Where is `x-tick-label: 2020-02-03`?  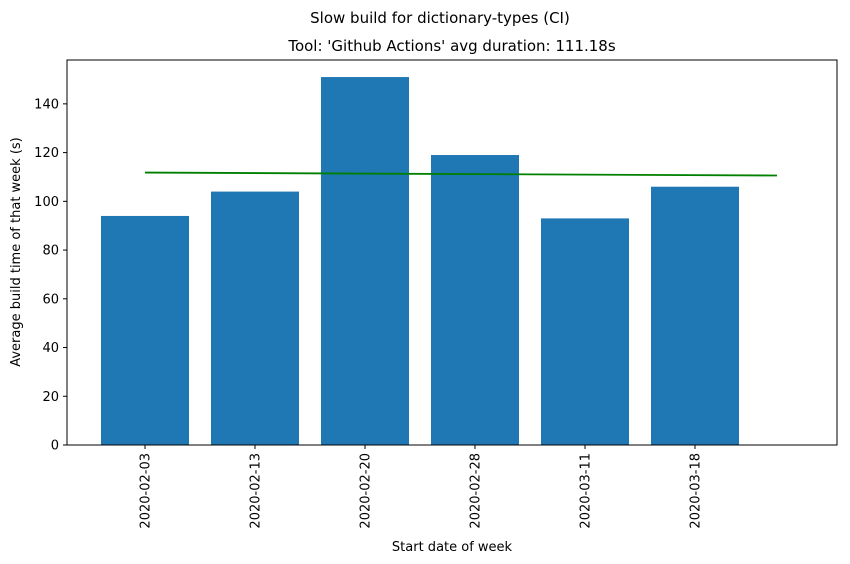
x-tick-label: 2020-02-03 is located at coordinates (146, 491).